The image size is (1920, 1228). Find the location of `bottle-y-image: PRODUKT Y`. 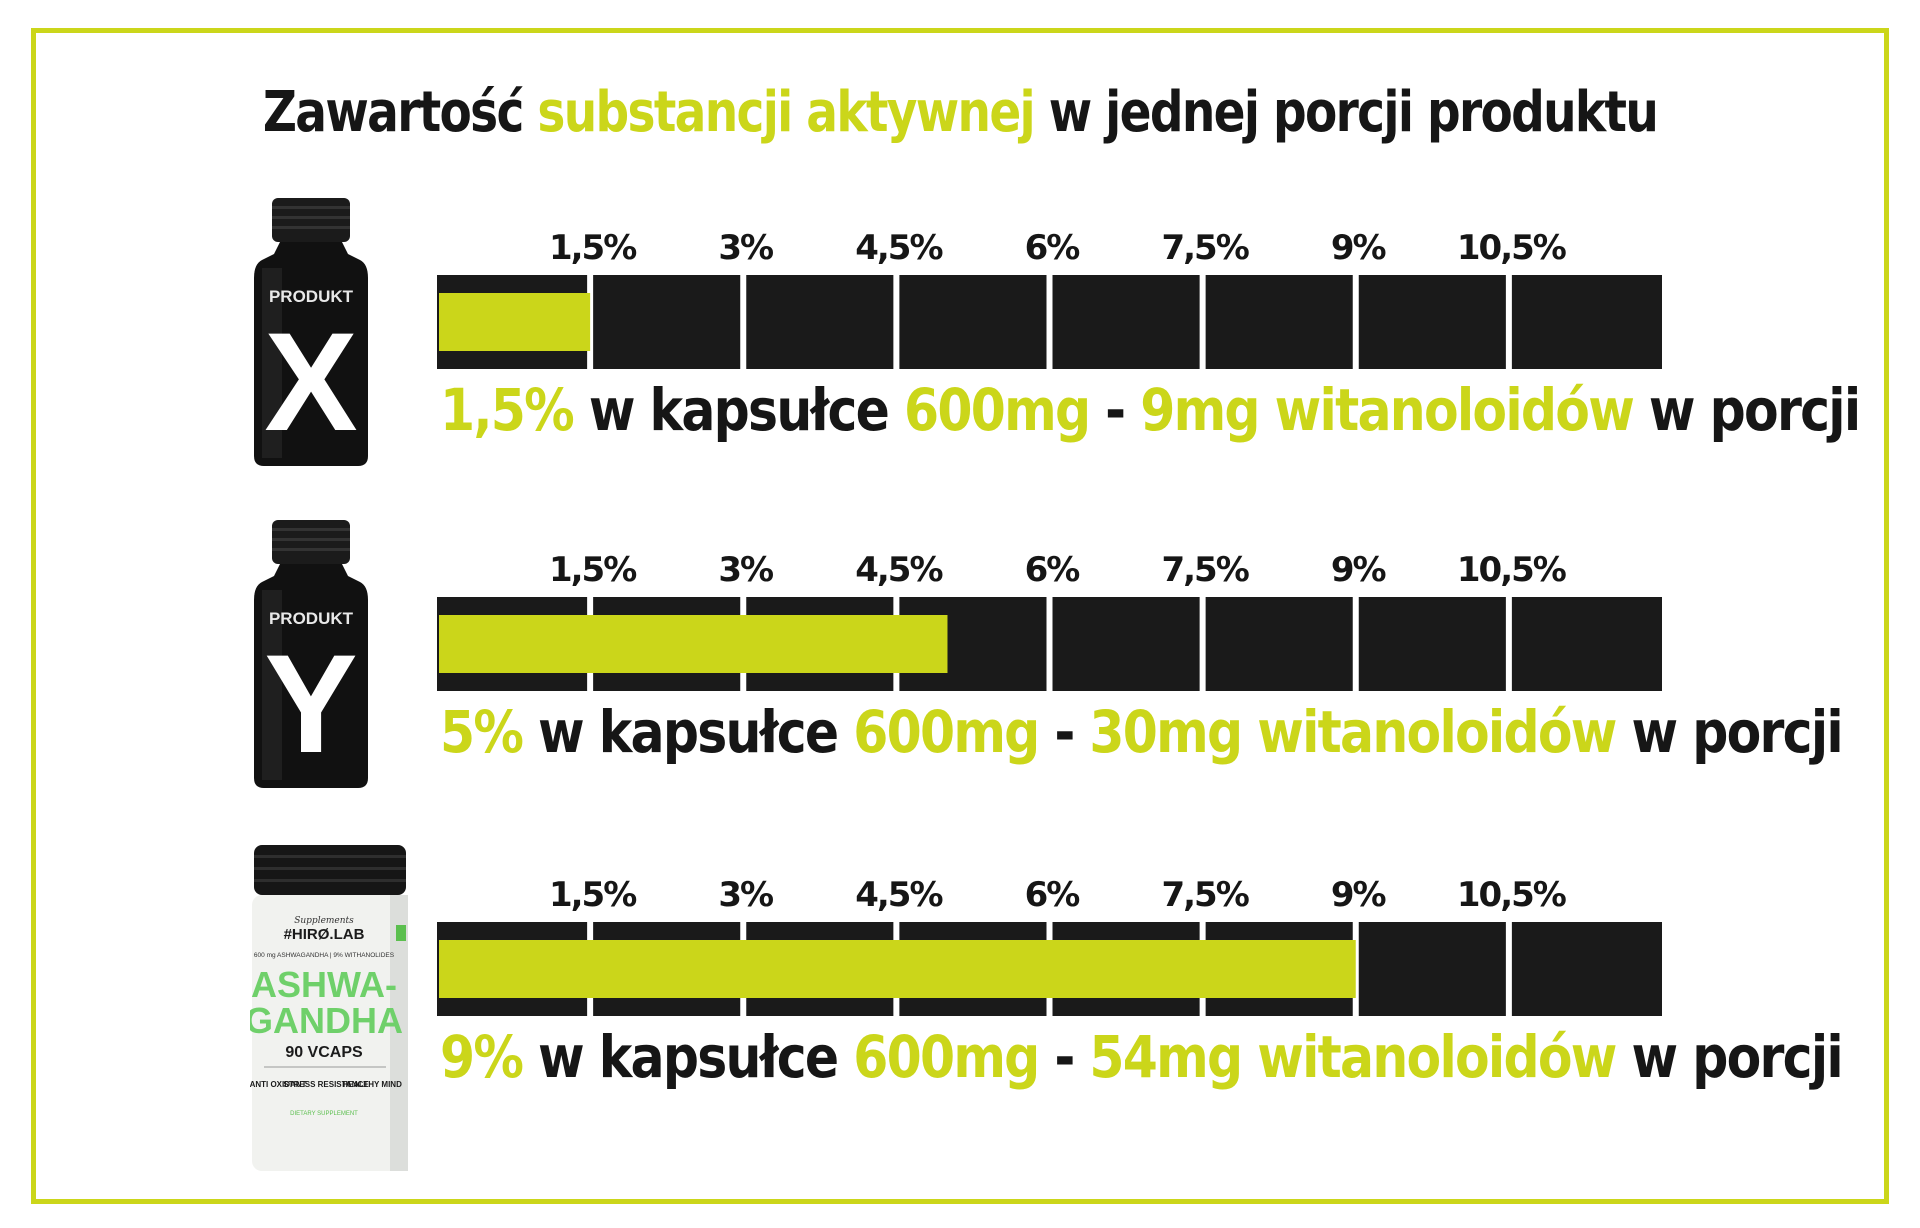

bottle-y-image: PRODUKT Y is located at coordinates (311, 654).